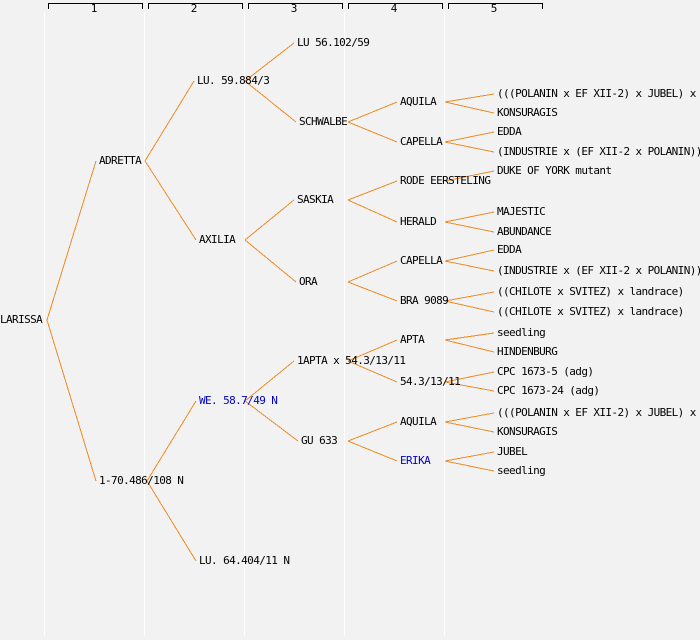 The height and width of the screenshot is (640, 700). I want to click on edge-gu633-erika, so click(372, 451).